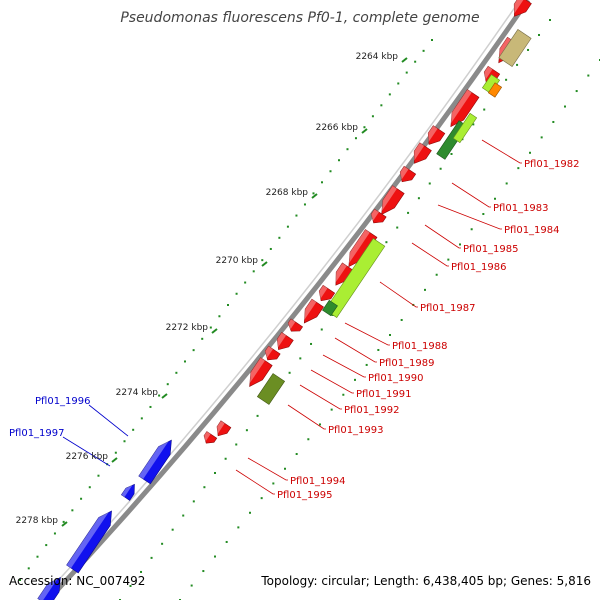 This screenshot has width=600, height=604. What do you see at coordinates (237, 261) in the screenshot?
I see `tick-label: 2270 kbp` at bounding box center [237, 261].